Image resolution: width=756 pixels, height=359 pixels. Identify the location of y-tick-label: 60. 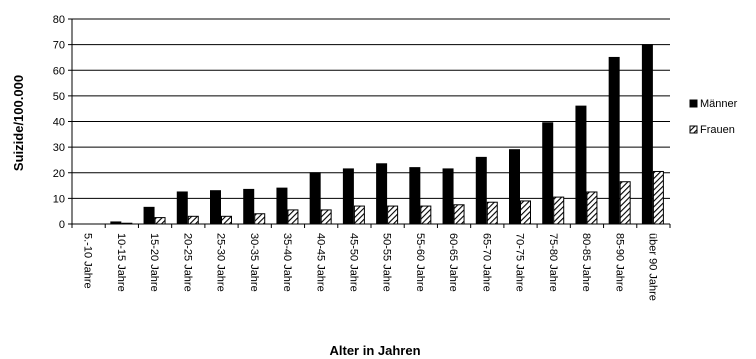
(59, 71).